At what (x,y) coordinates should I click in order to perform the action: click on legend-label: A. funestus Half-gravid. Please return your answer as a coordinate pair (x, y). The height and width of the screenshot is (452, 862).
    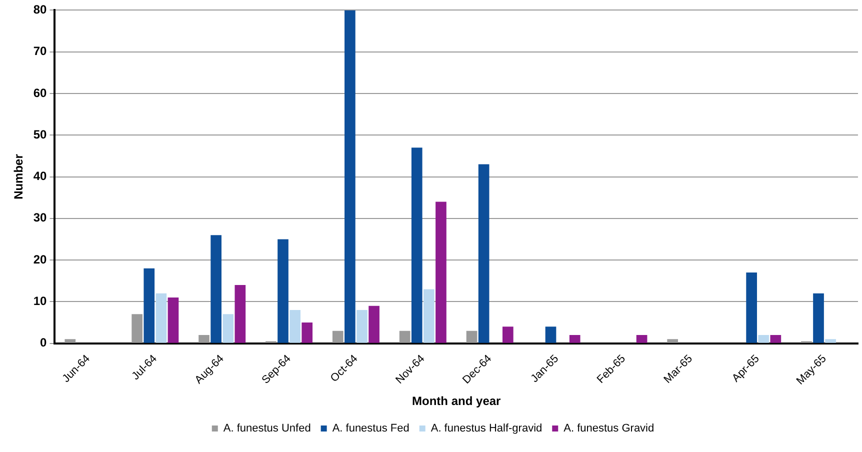
    Looking at the image, I should click on (486, 428).